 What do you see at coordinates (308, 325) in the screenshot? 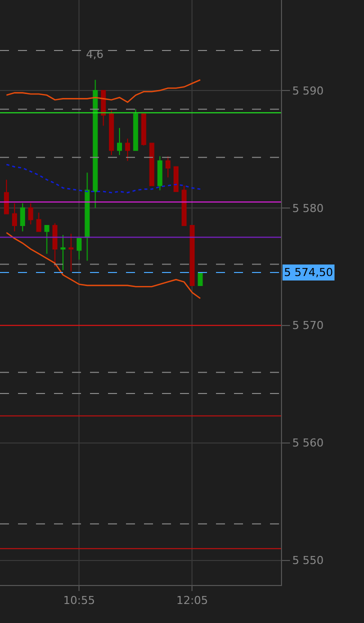
I see `y-tick-label: 5 570` at bounding box center [308, 325].